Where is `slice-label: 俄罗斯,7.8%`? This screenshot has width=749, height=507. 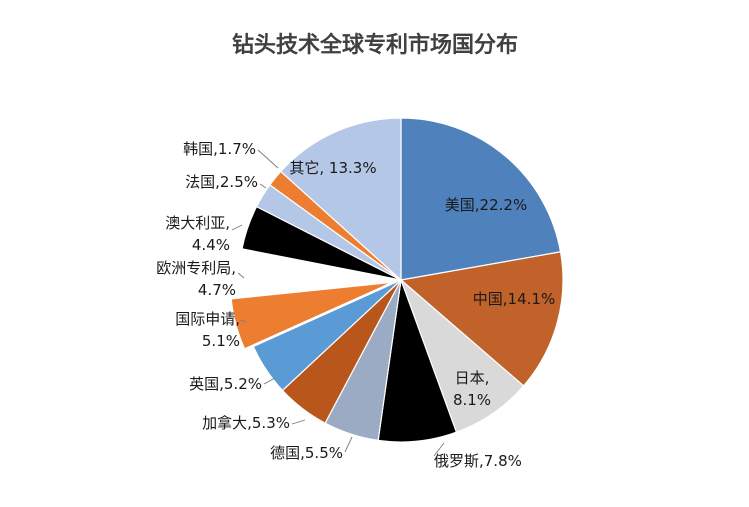 slice-label: 俄罗斯,7.8% is located at coordinates (478, 461).